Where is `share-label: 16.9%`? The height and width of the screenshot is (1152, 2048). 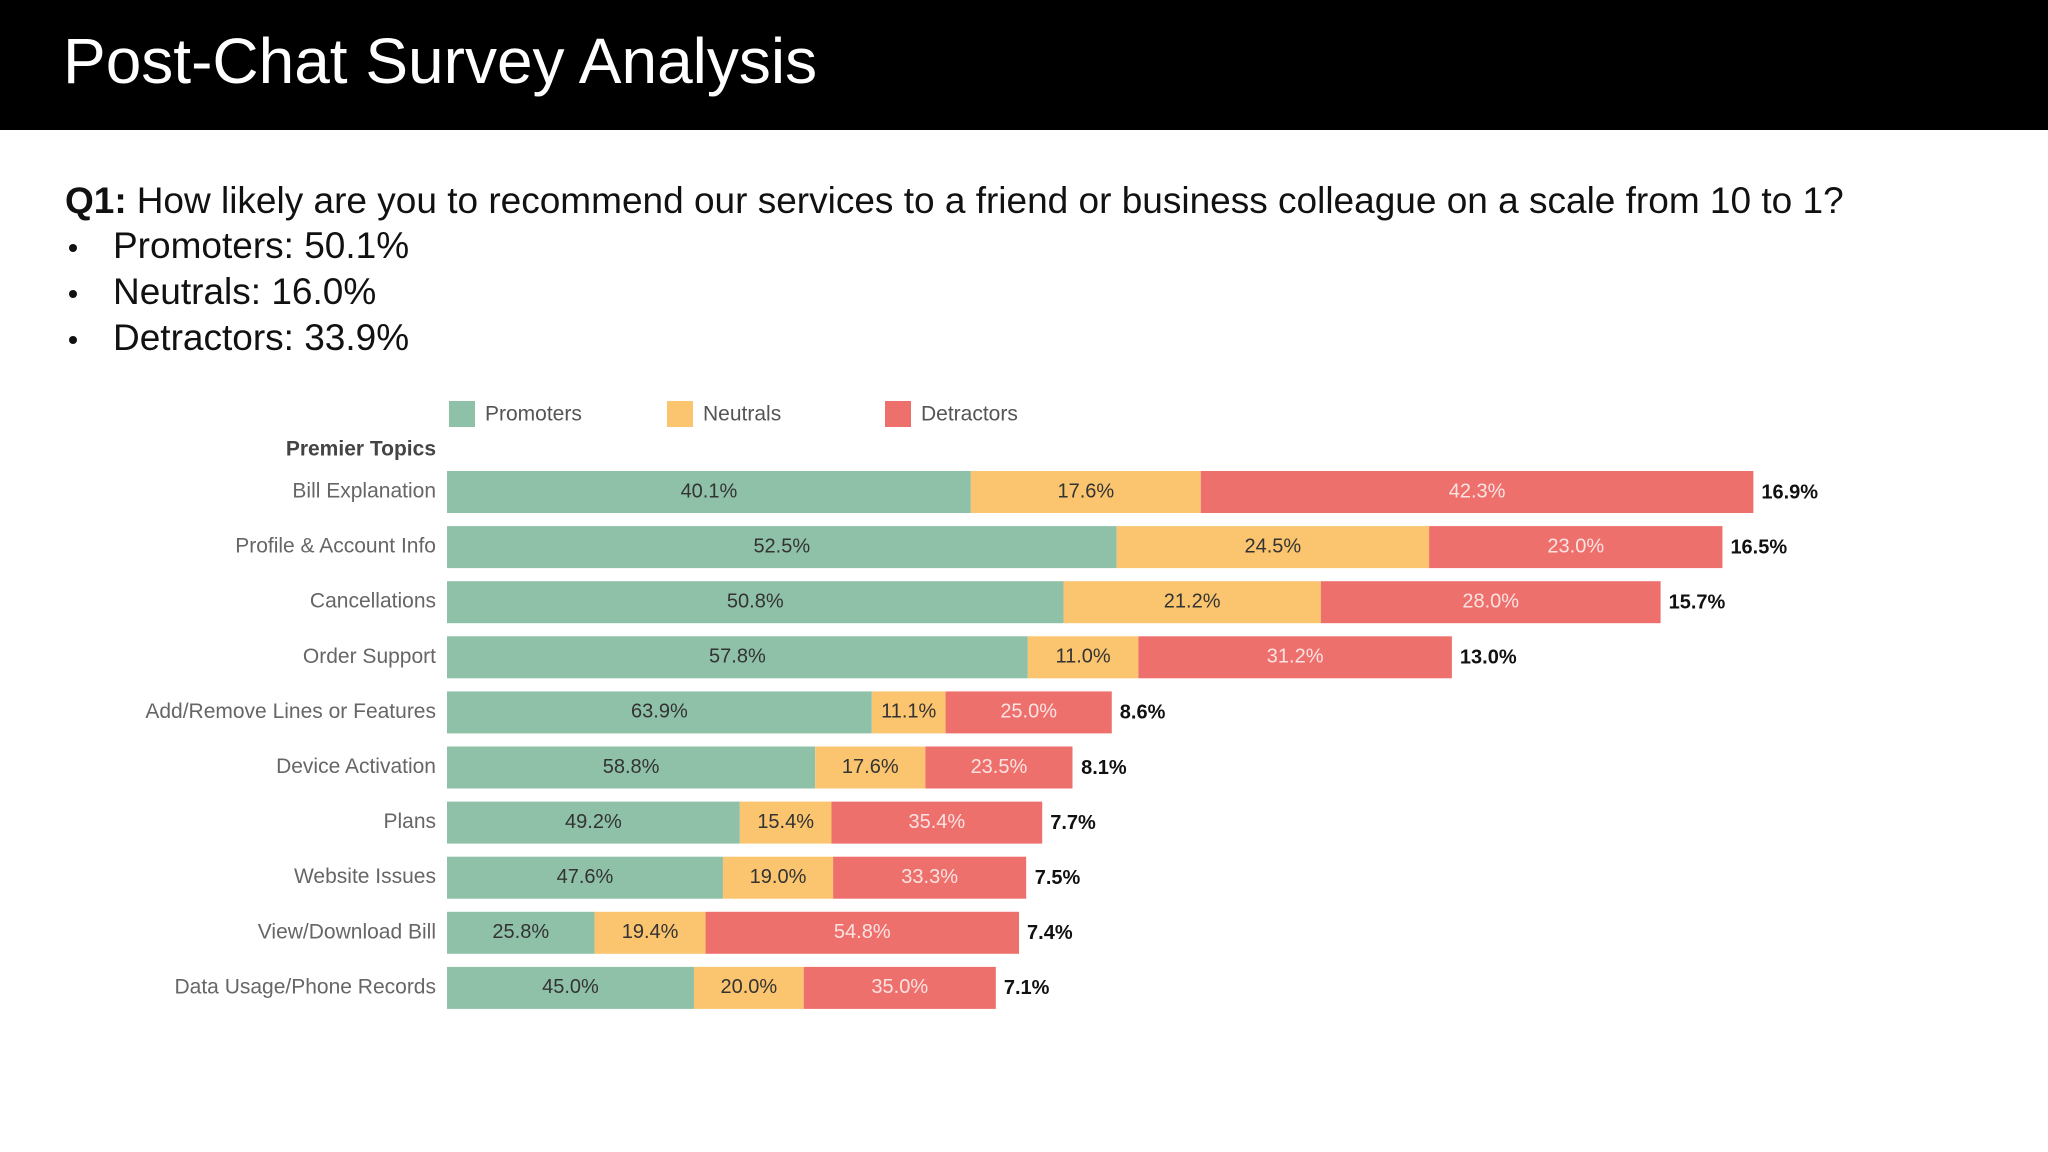
share-label: 16.9% is located at coordinates (1789, 492).